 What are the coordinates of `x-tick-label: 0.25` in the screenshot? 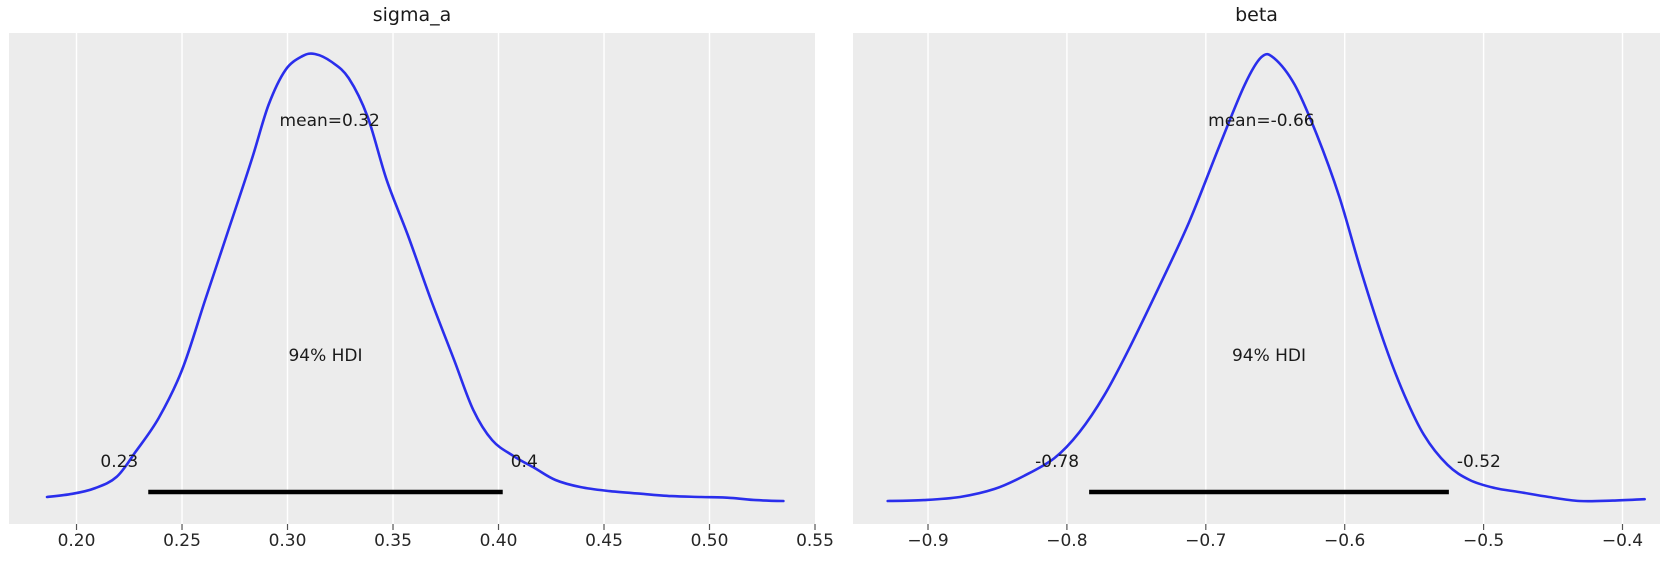 It's located at (182, 541).